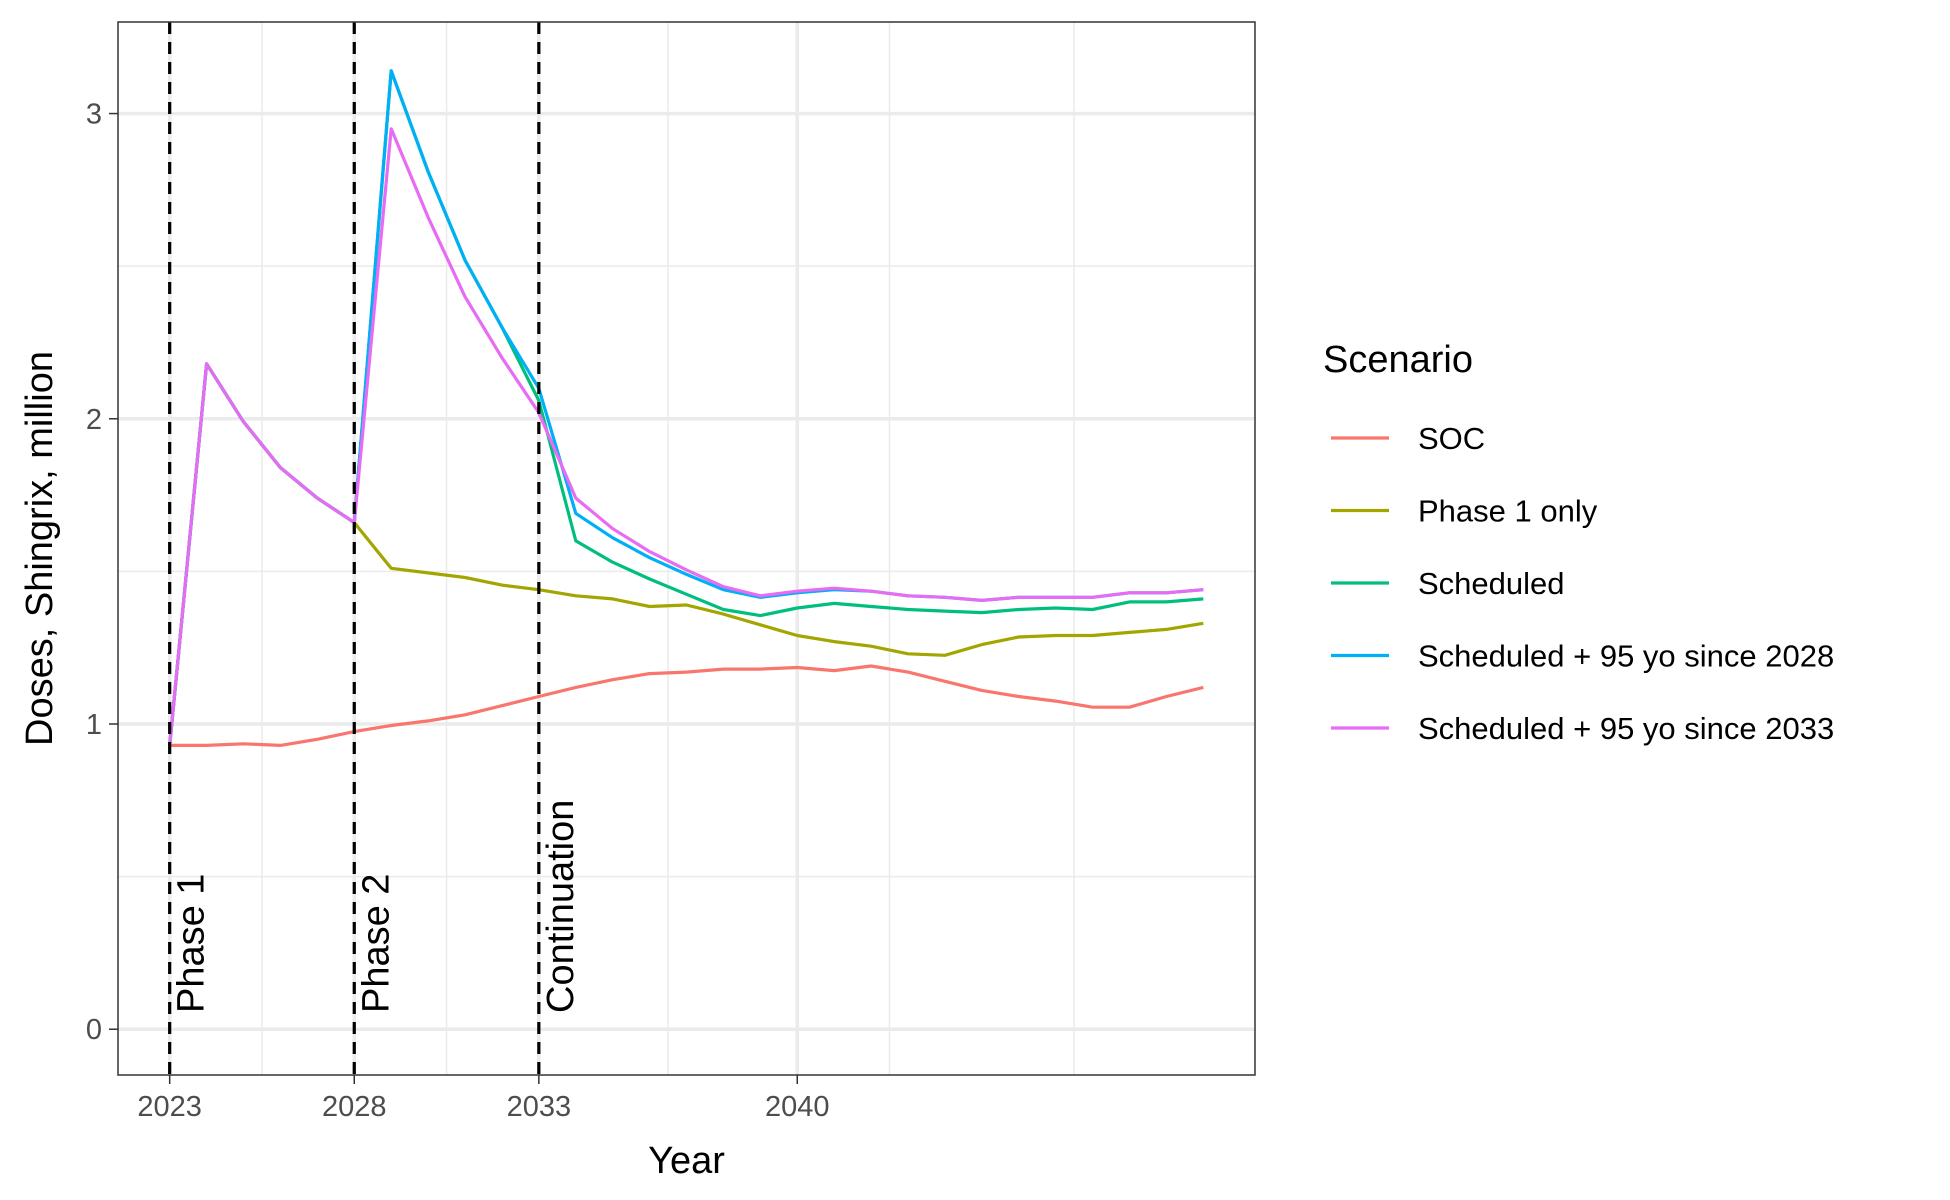 This screenshot has height=1200, width=1950. Describe the element at coordinates (686, 706) in the screenshot. I see `series-line` at that location.